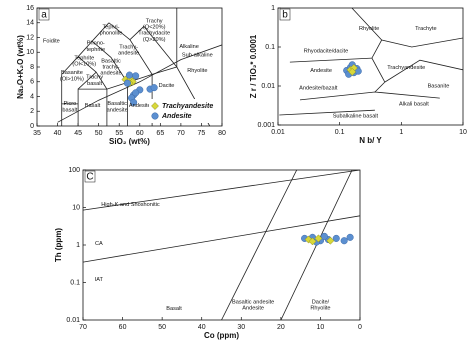  I want to click on field-label: Foidite, so click(51, 42).